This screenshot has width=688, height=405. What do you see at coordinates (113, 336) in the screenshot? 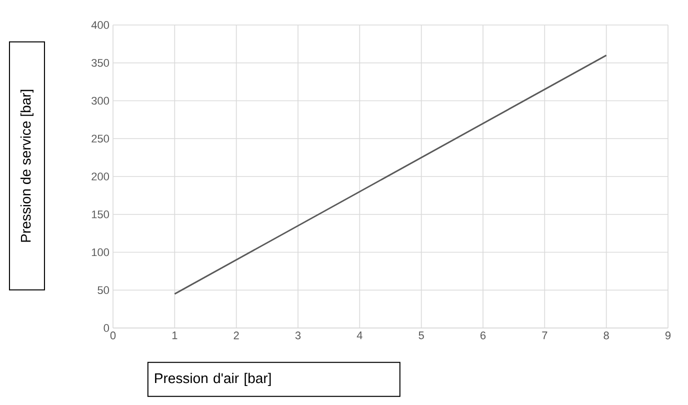
I see `x-tick-label: 0` at bounding box center [113, 336].